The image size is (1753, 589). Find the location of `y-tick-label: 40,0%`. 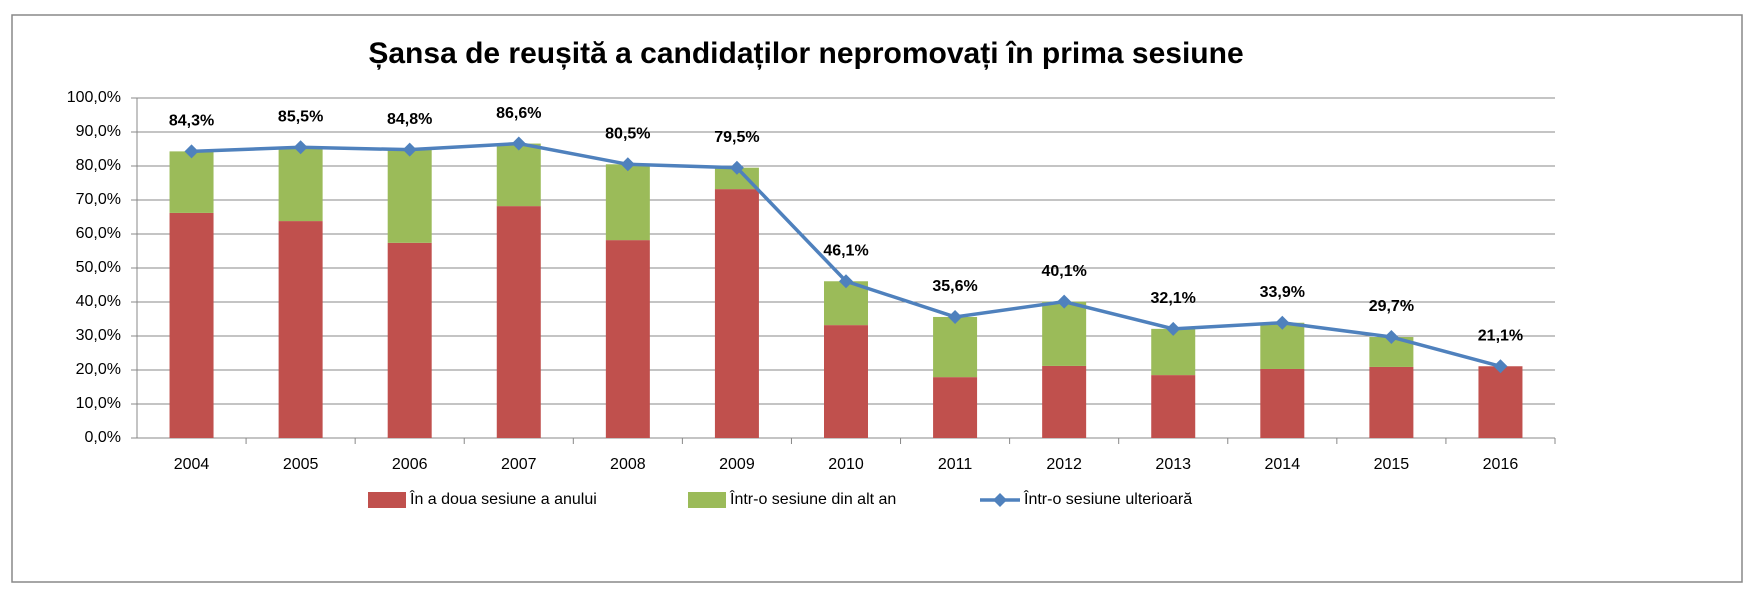

y-tick-label: 40,0% is located at coordinates (98, 301).